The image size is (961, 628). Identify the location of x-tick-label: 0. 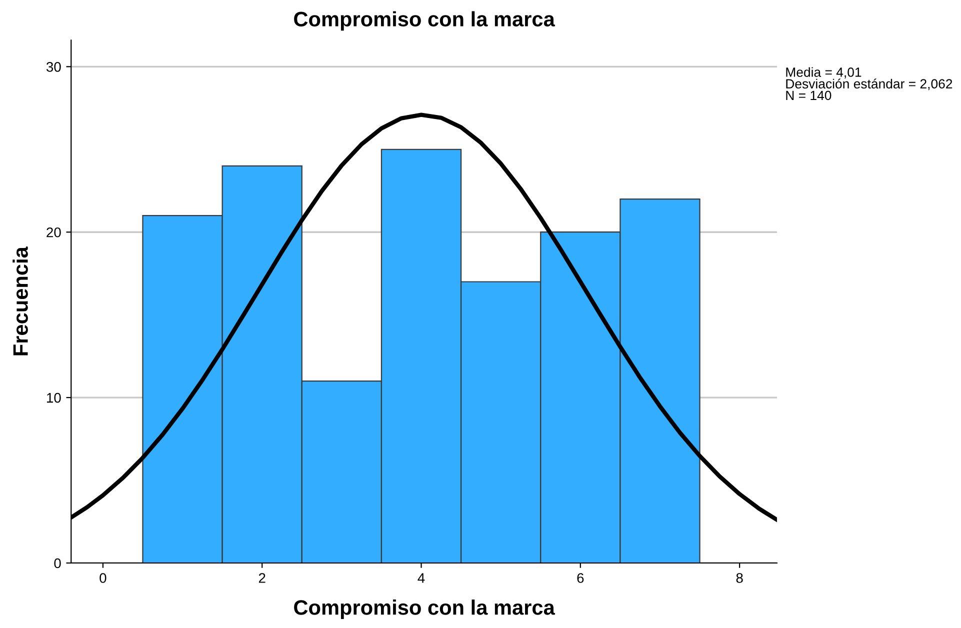
(103, 578).